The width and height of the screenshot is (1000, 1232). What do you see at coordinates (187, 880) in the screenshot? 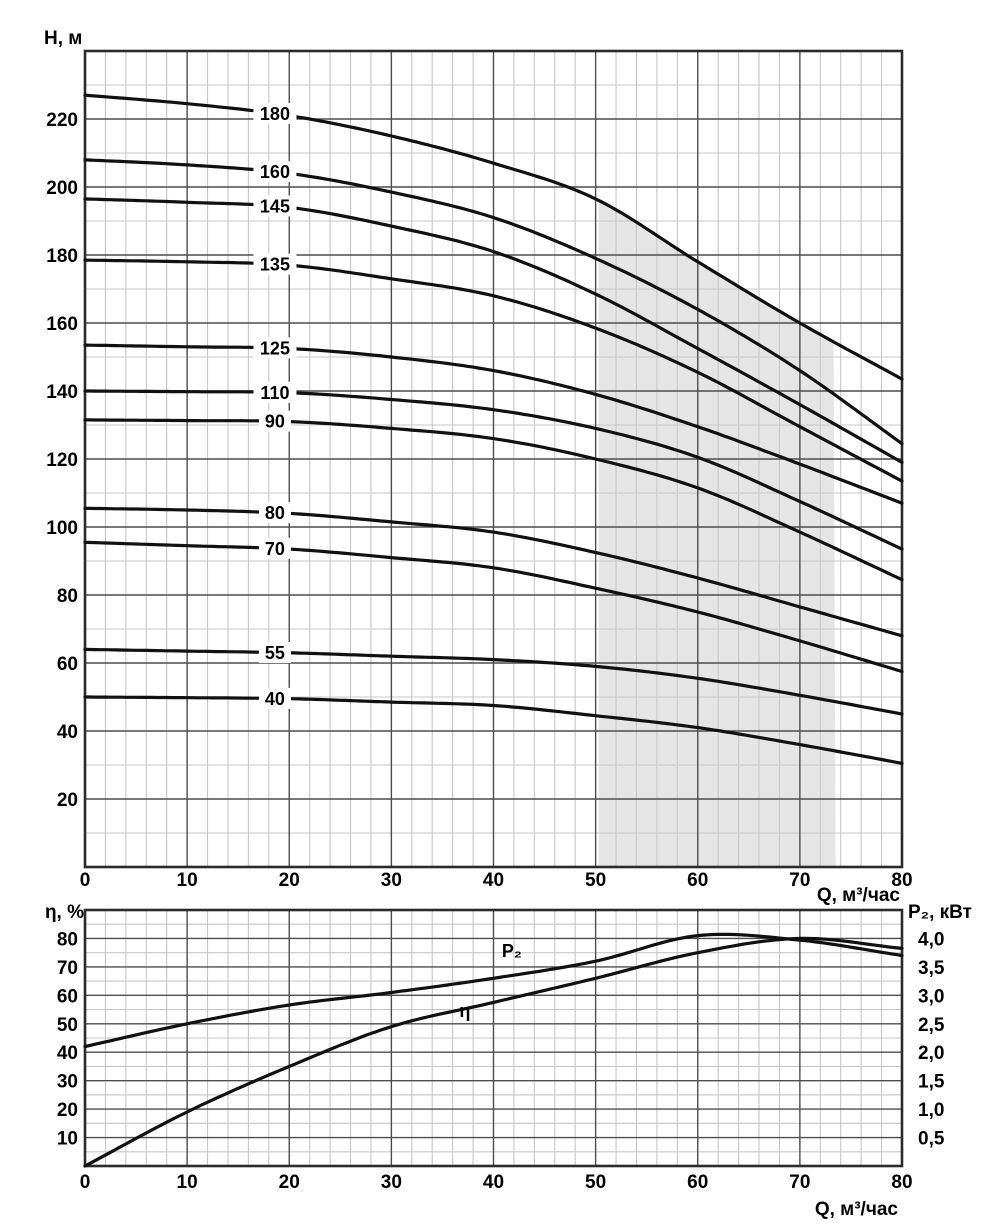
I see `top-x-tick-label: 10` at bounding box center [187, 880].